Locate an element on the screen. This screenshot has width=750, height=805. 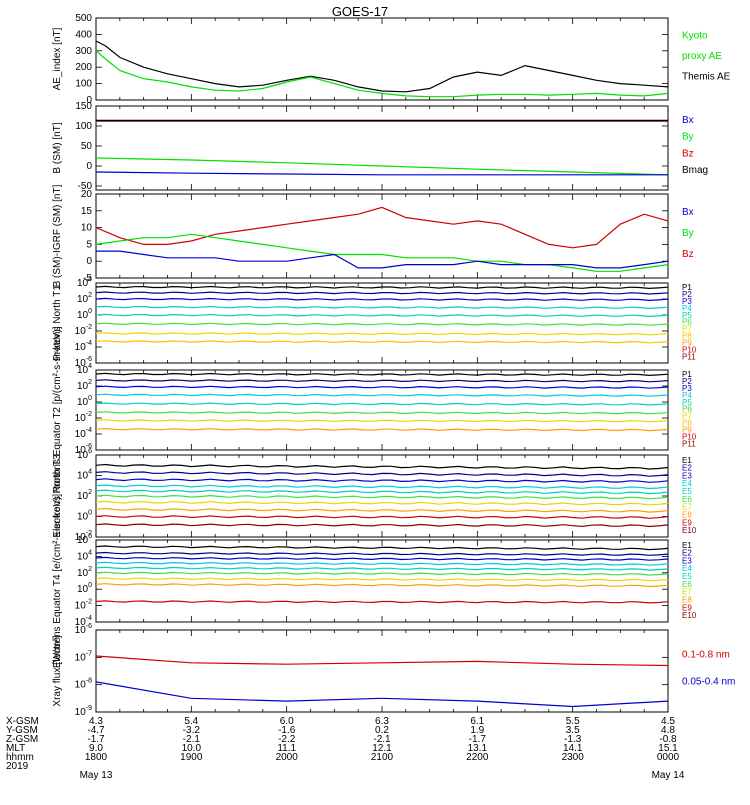
y-tick-label: 10-7 is located at coordinates (83, 656).